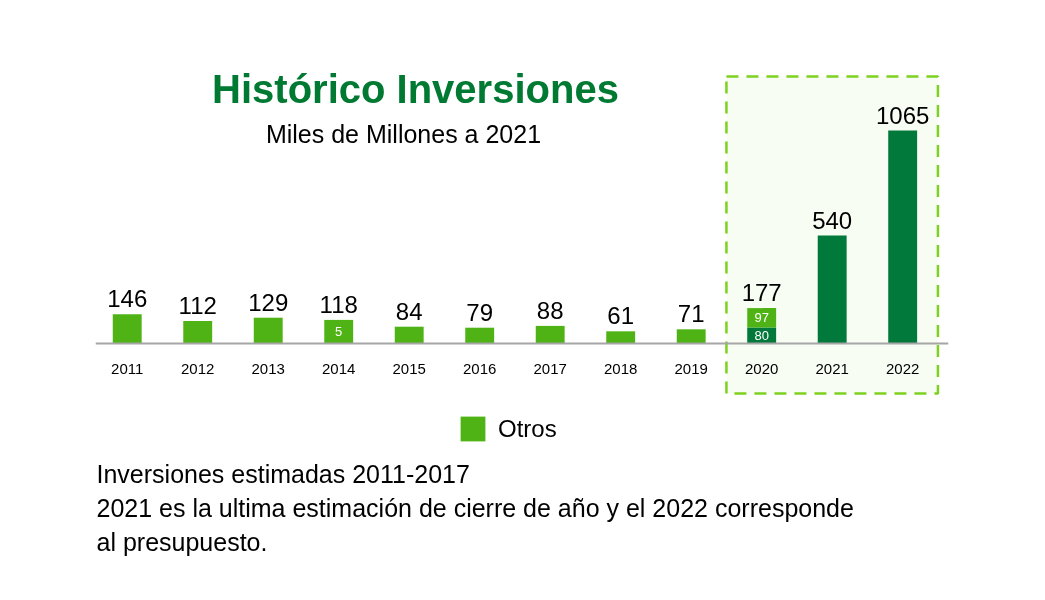  What do you see at coordinates (480, 368) in the screenshot?
I see `x-tick-label: 2016` at bounding box center [480, 368].